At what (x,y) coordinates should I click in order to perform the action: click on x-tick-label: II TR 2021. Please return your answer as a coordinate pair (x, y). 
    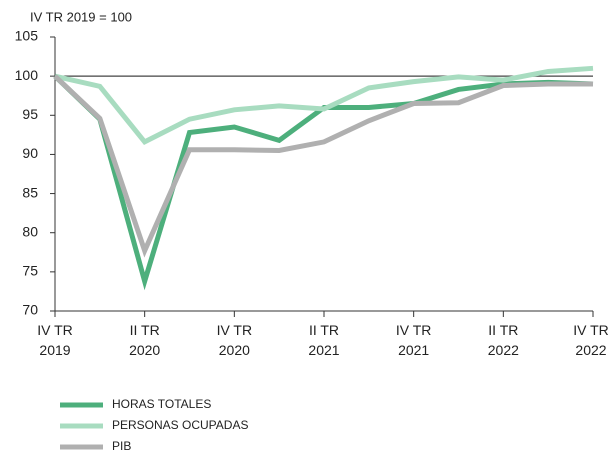
    Looking at the image, I should click on (324, 340).